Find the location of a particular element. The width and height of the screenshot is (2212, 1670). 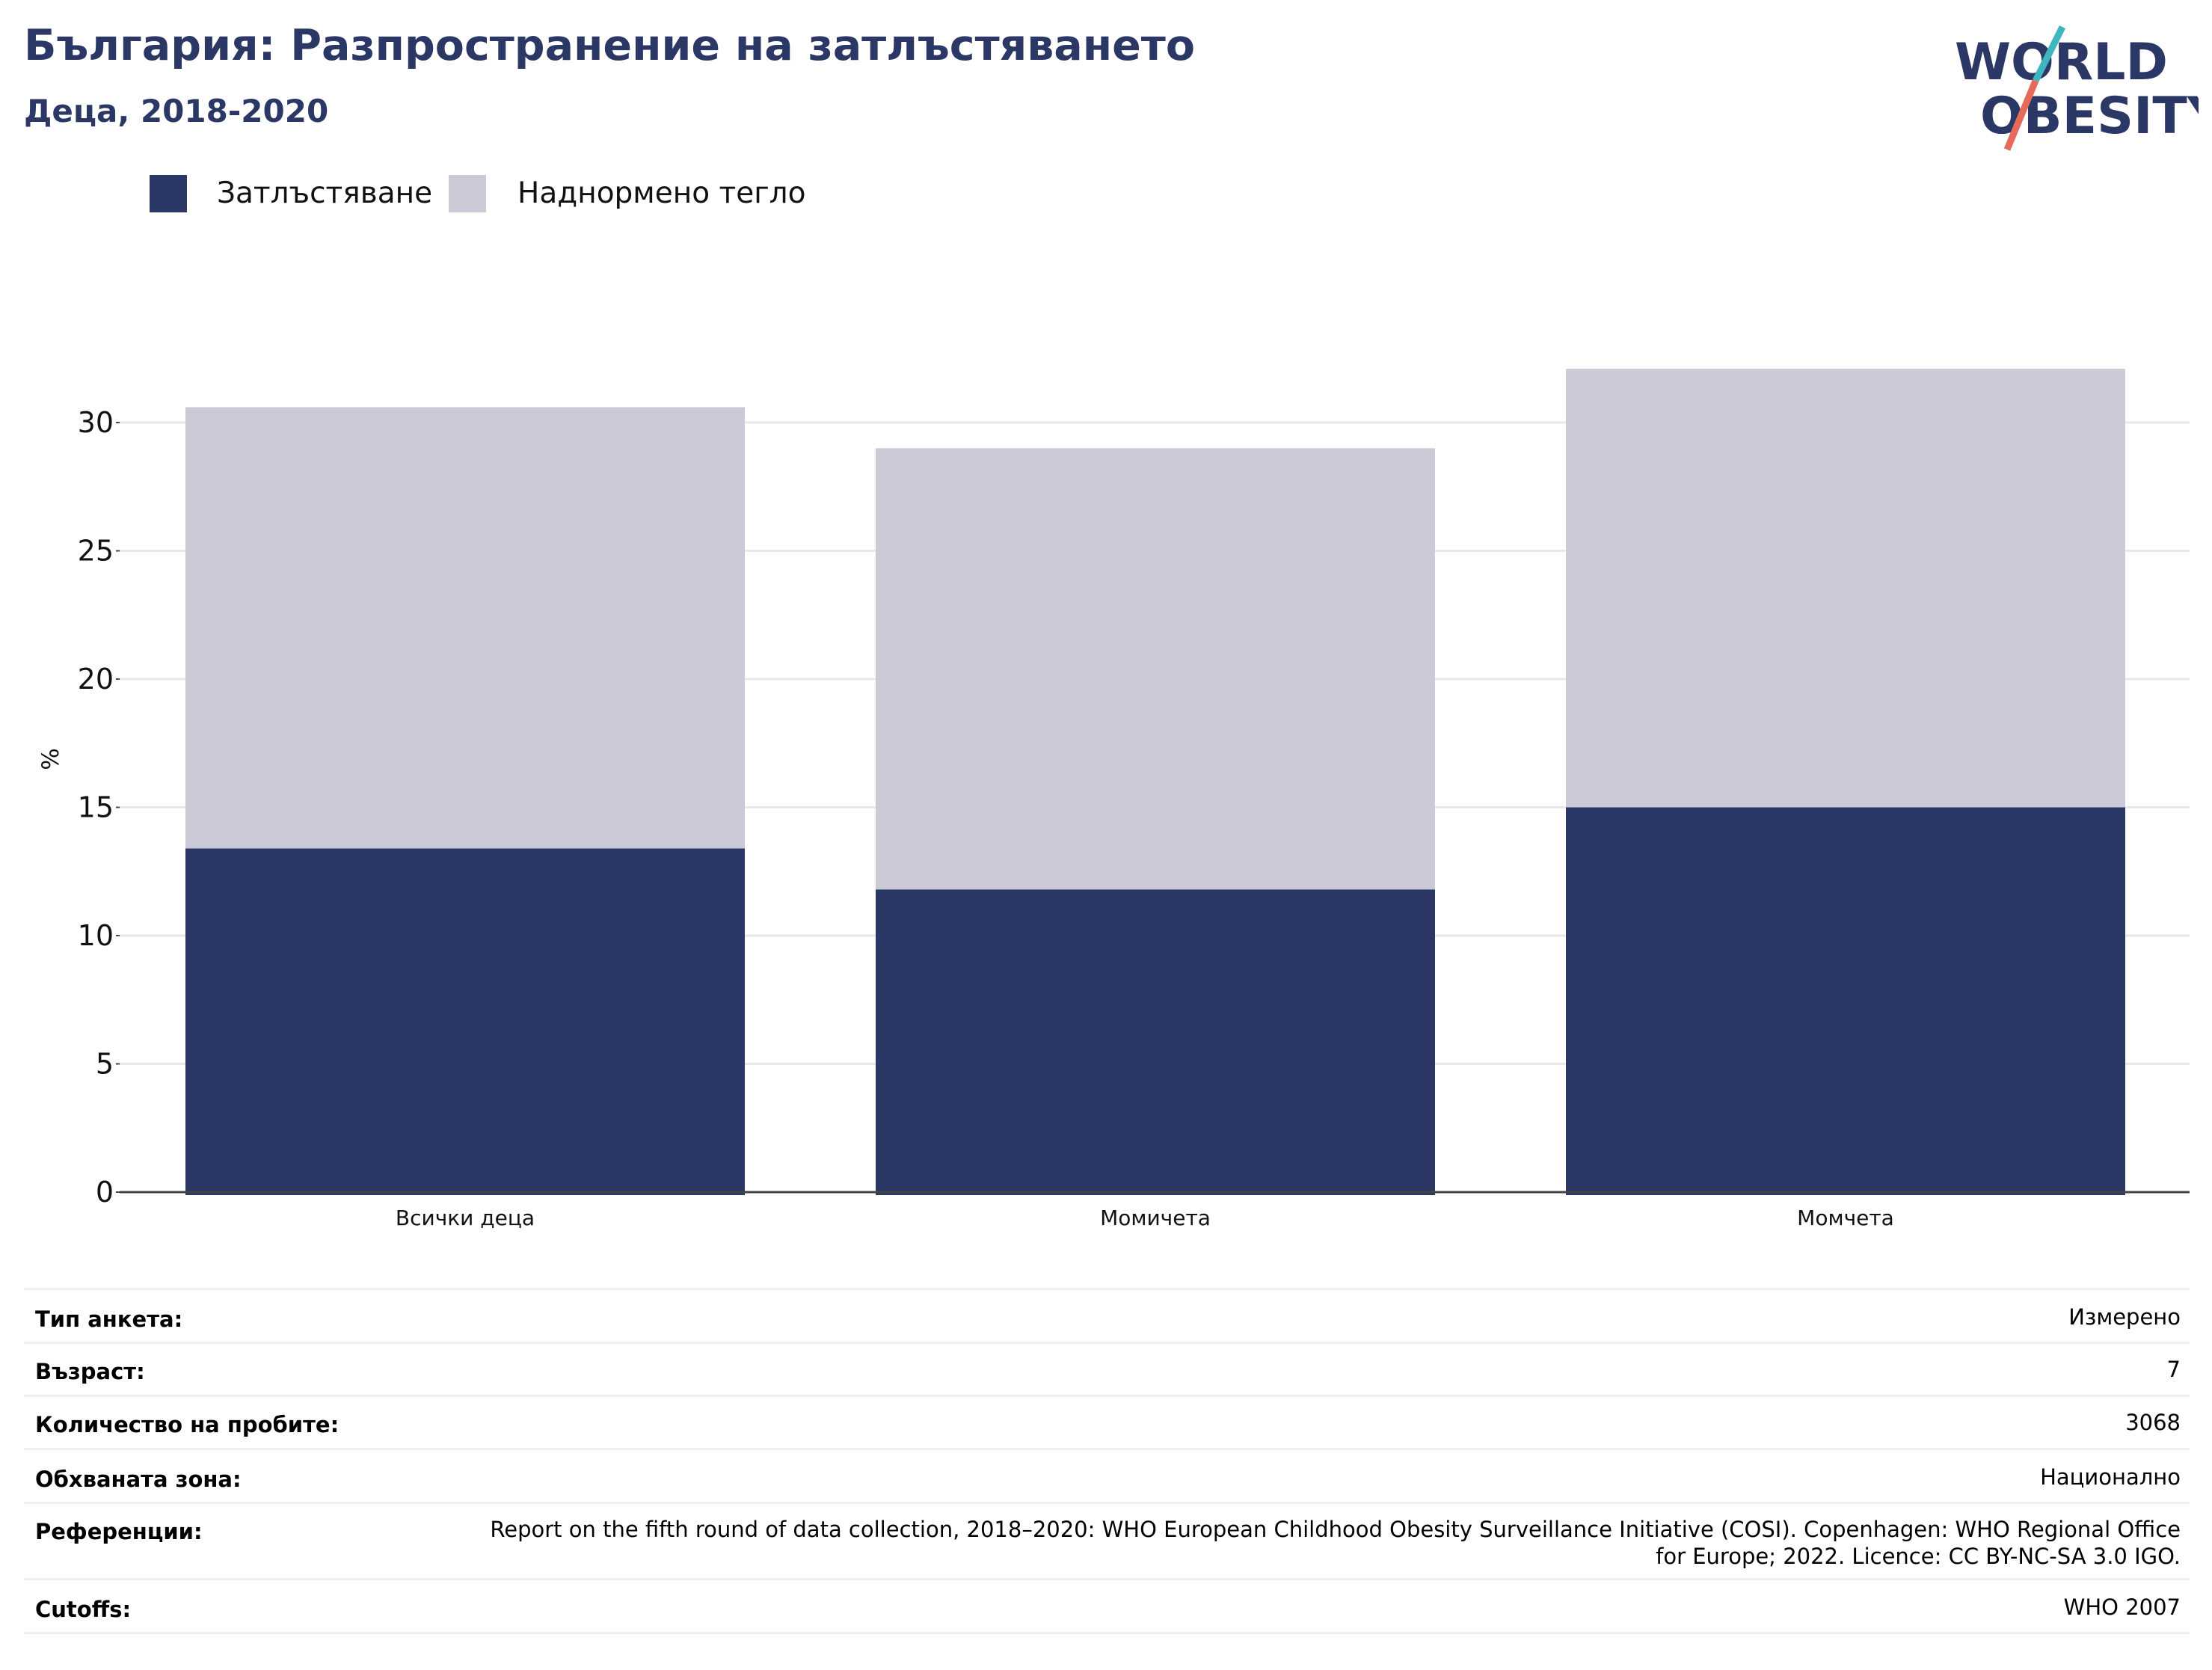

logo-slash-top is located at coordinates (2049, 54).